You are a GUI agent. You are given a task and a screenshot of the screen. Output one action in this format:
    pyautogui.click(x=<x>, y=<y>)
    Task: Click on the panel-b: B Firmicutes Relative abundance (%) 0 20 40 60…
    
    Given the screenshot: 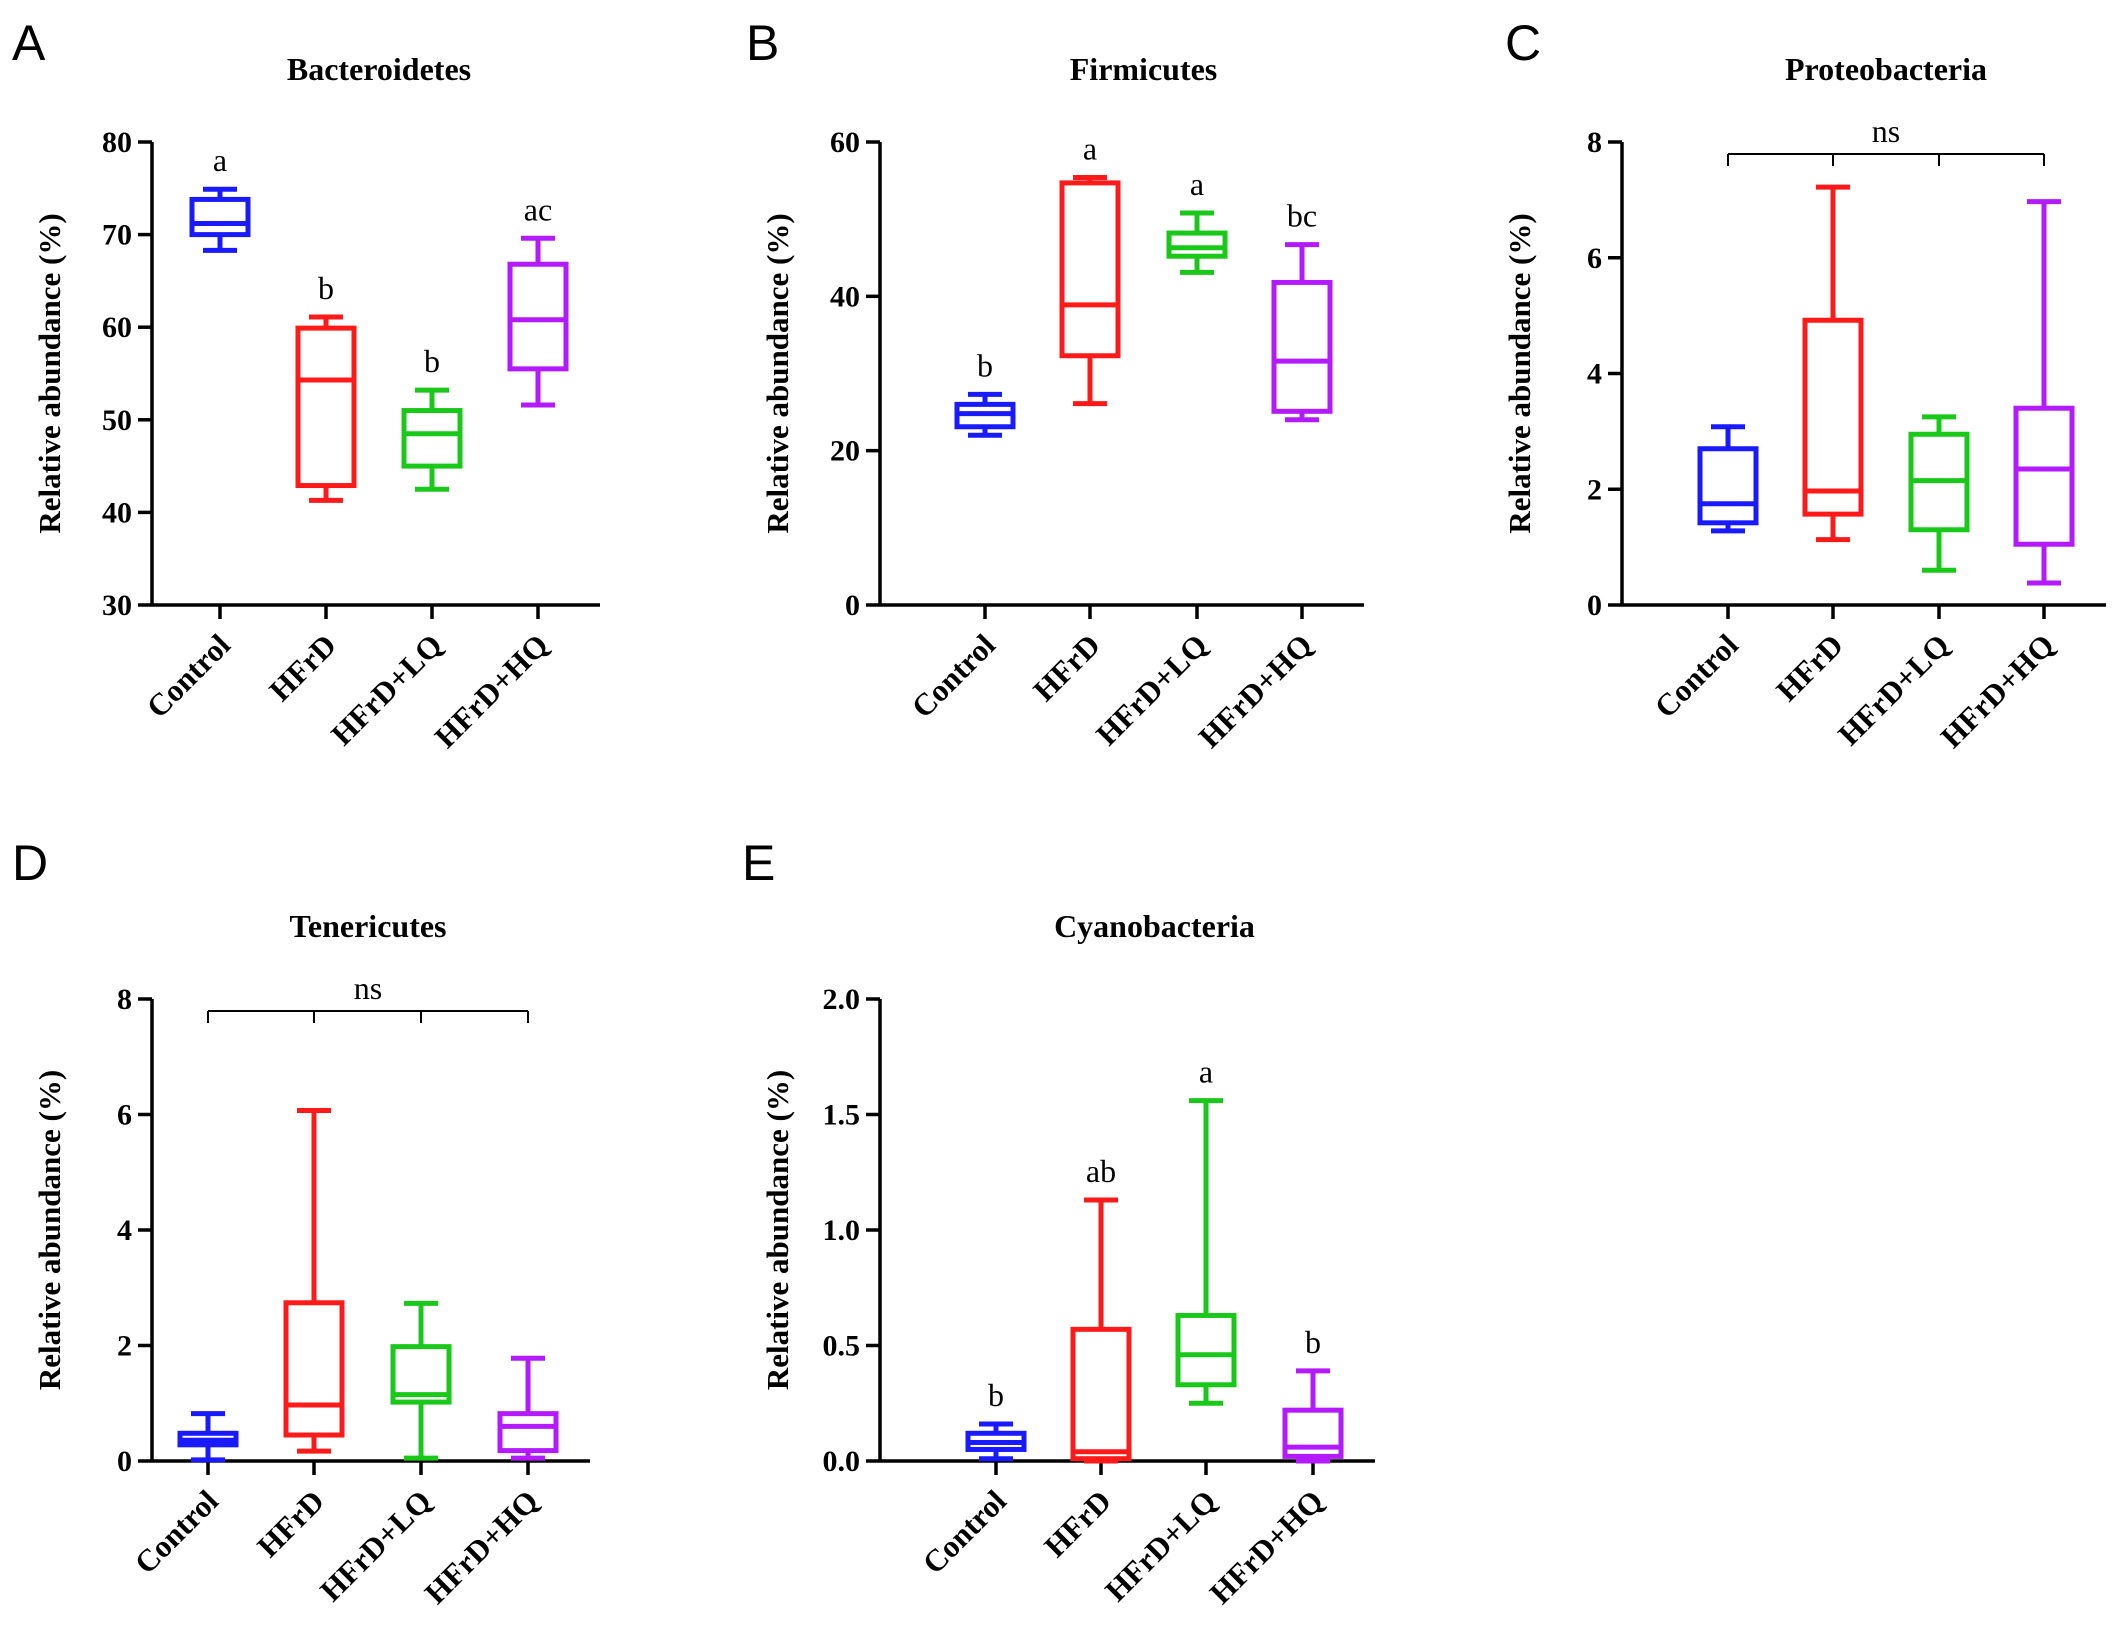 What is the action you would take?
    pyautogui.click(x=1055, y=385)
    